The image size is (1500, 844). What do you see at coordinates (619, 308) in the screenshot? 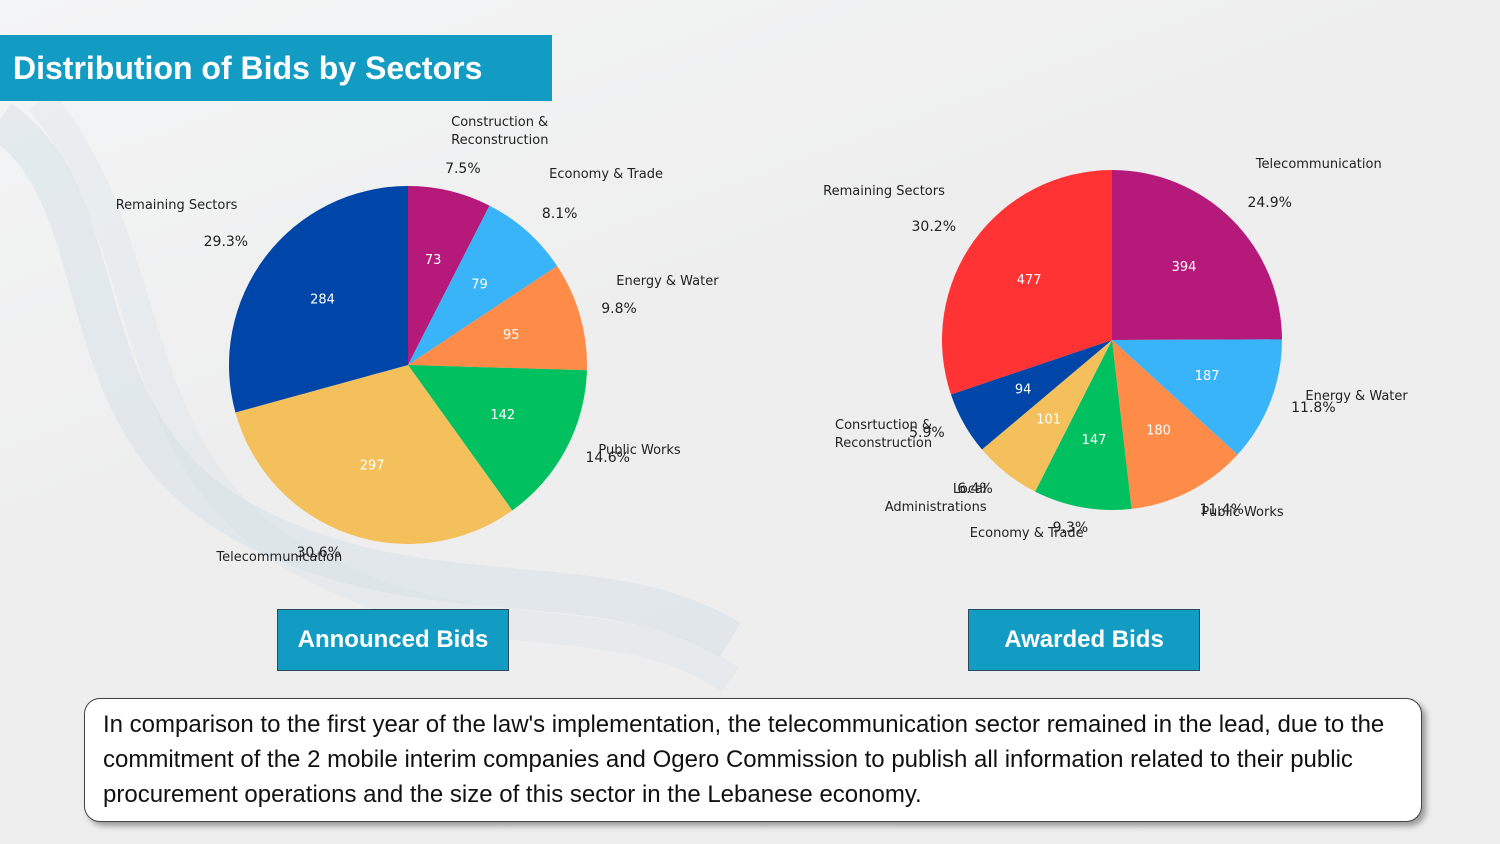
I see `slice-percent-label: 9.8%` at bounding box center [619, 308].